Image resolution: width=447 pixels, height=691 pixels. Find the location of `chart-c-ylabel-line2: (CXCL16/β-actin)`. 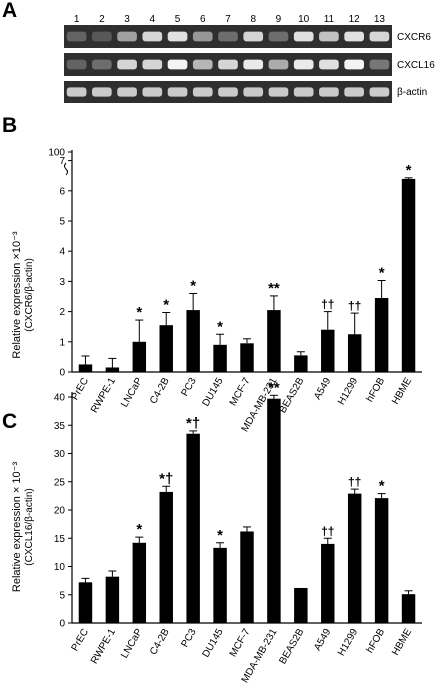

chart-c-ylabel-line2: (CXCL16/β-actin) is located at coordinates (29, 526).